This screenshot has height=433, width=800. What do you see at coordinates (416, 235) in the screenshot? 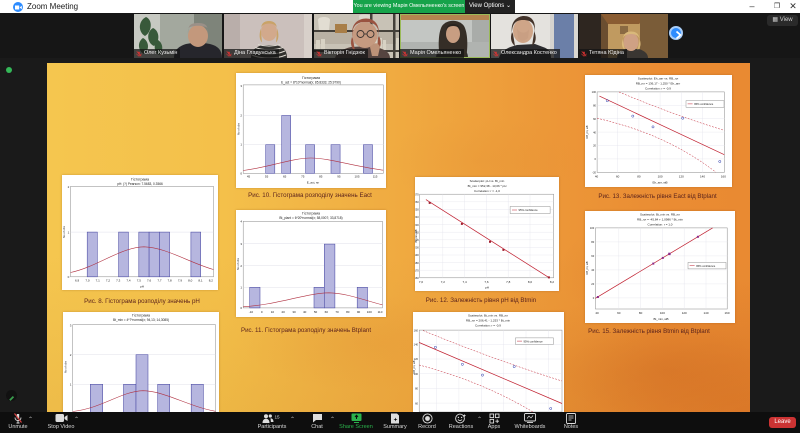
I see `svg-text: Bt_min, мВ` at bounding box center [416, 235].